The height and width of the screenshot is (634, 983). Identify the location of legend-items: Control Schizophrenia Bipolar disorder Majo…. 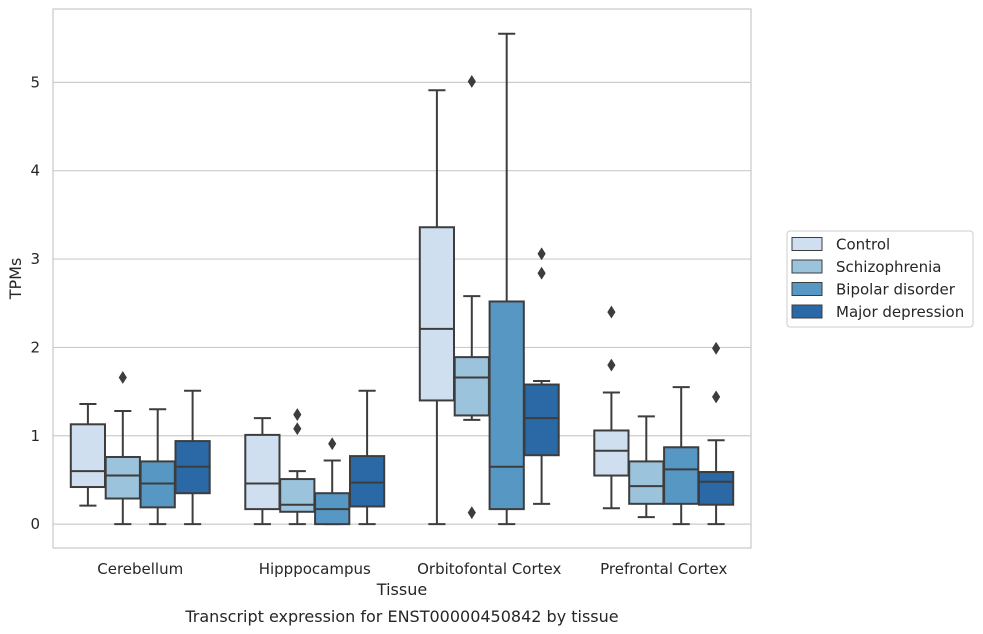
(877, 278).